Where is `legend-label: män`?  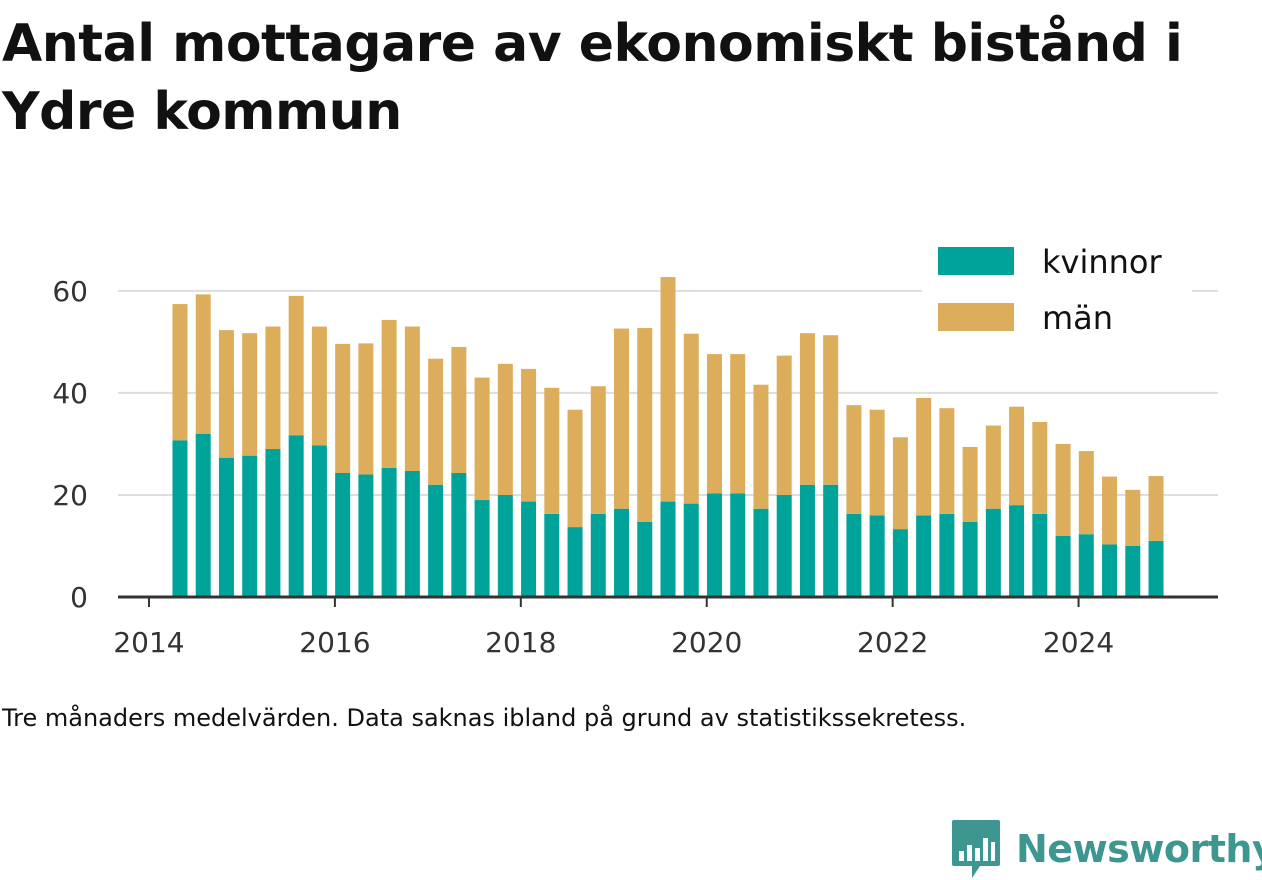 legend-label: män is located at coordinates (1077, 318).